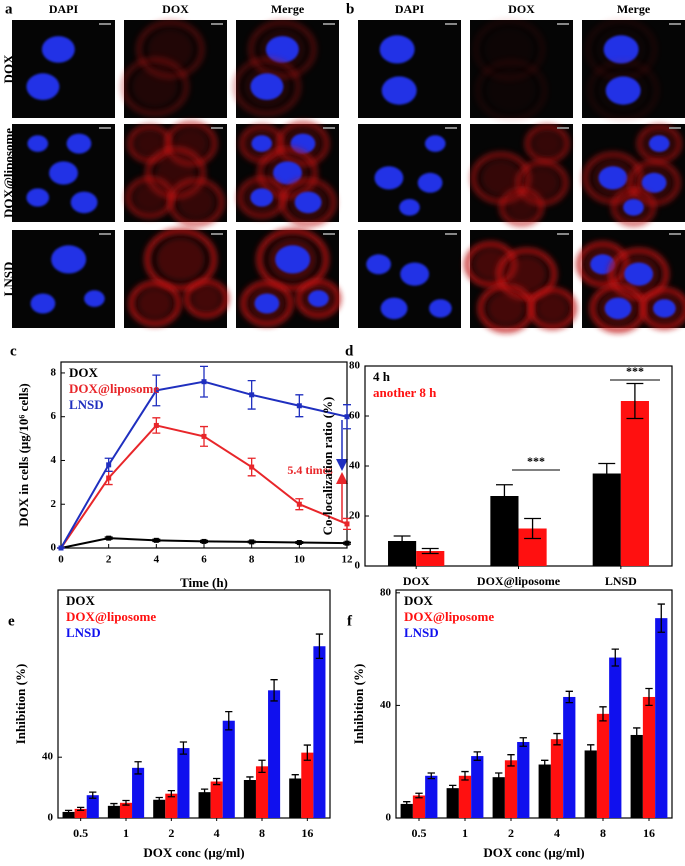  Describe the element at coordinates (23, 454) in the screenshot. I see `y-axis-label: DOX in cells (μg/10⁶ cells)` at that location.